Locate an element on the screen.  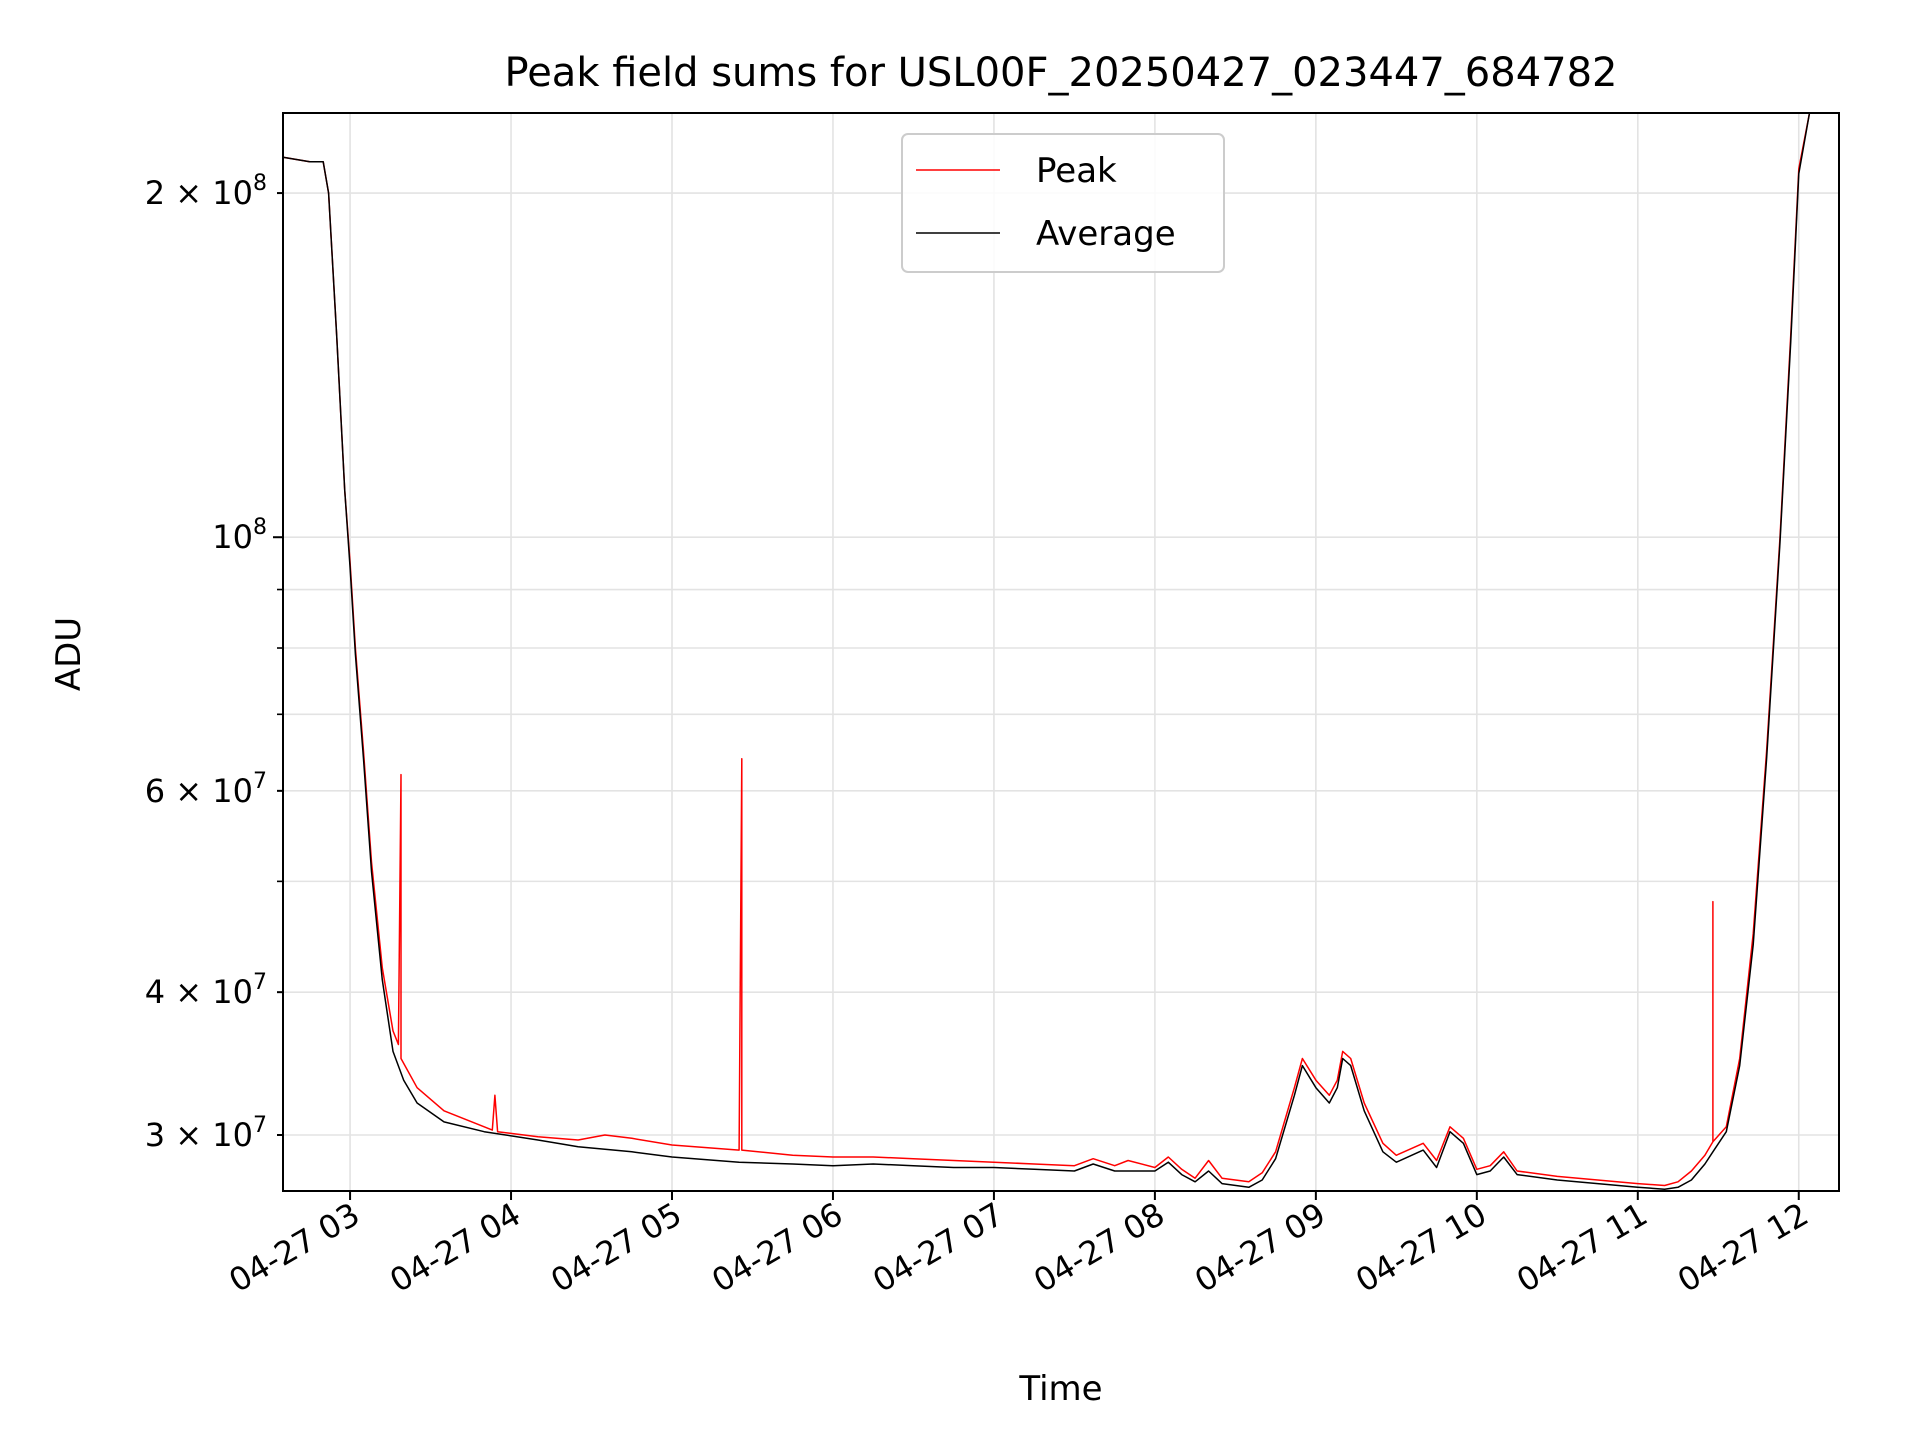
legend: Peak Average is located at coordinates (1063, 203).